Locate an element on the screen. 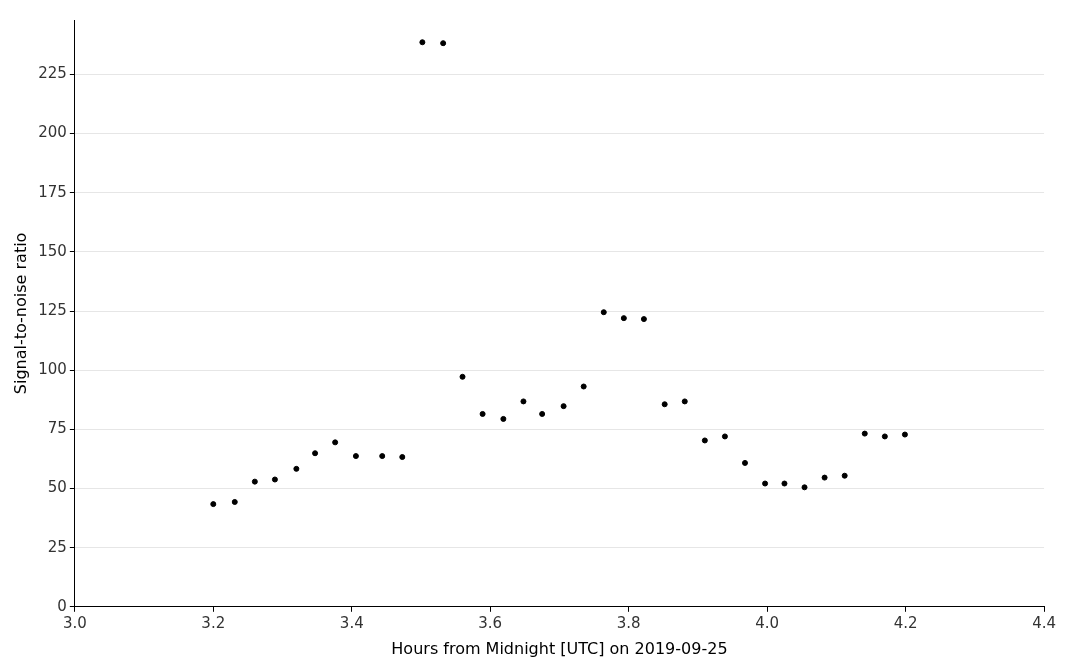 This screenshot has height=671, width=1067. y-tick-label: 150 is located at coordinates (52, 250).